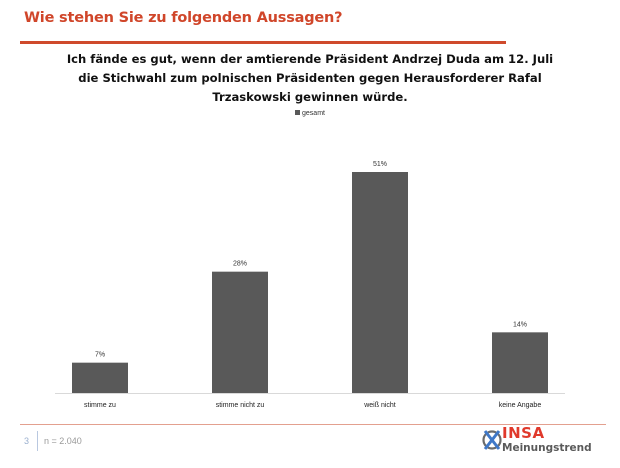 The image size is (620, 468). What do you see at coordinates (520, 324) in the screenshot?
I see `data-label: 14%` at bounding box center [520, 324].